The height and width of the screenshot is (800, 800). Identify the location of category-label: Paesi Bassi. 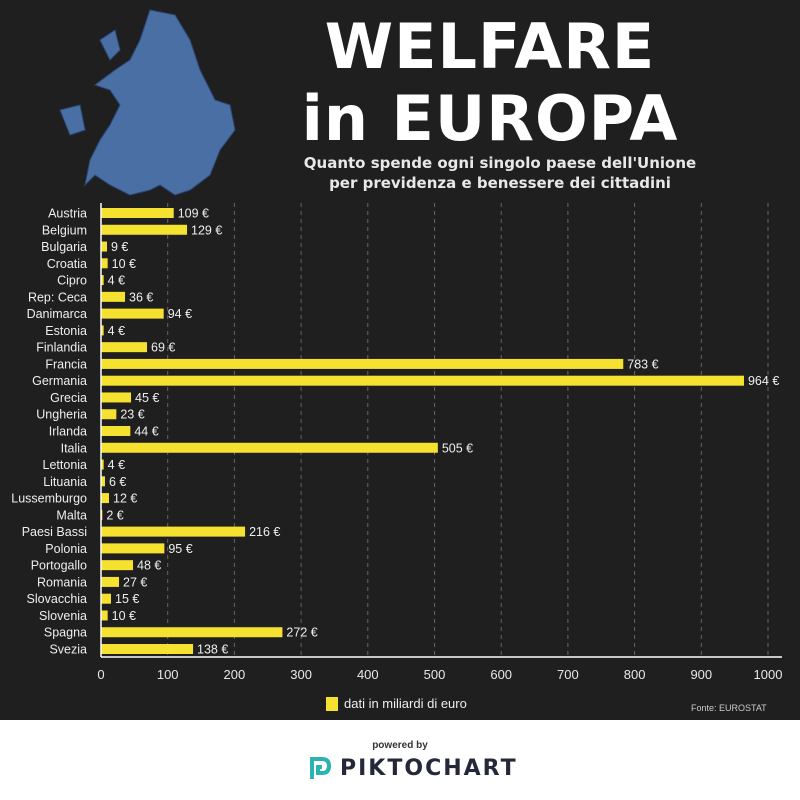
(54, 532).